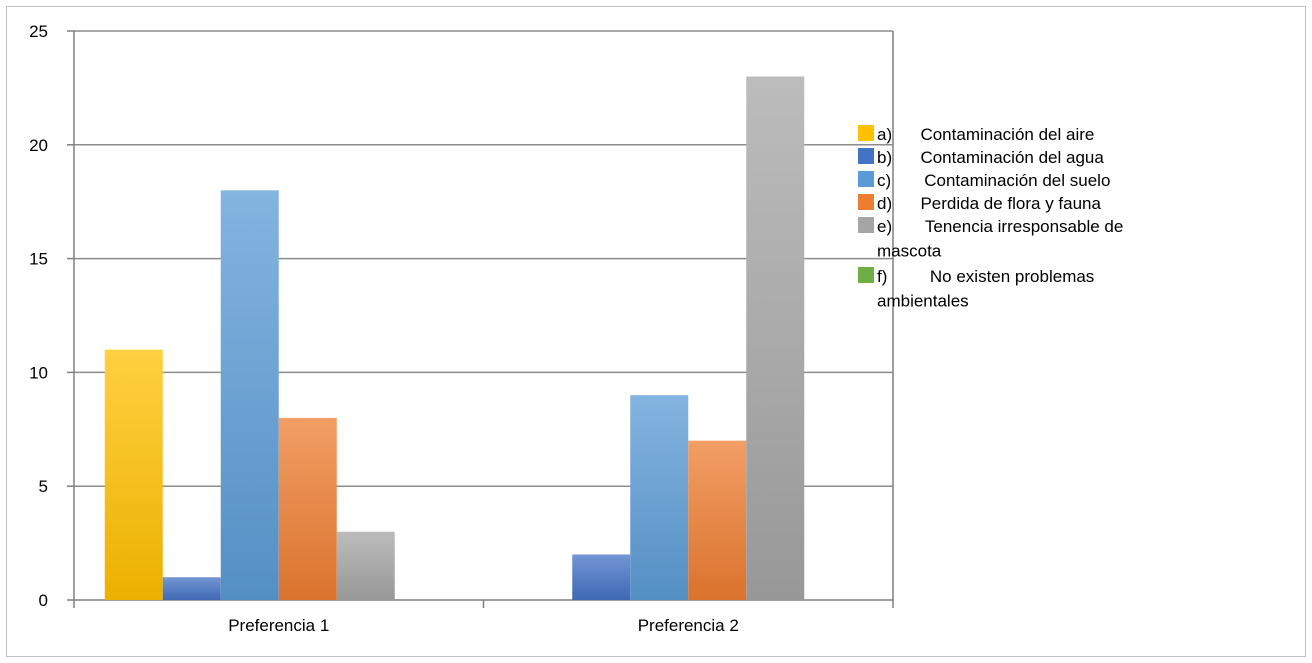  What do you see at coordinates (38, 259) in the screenshot?
I see `y-tick-label: 15` at bounding box center [38, 259].